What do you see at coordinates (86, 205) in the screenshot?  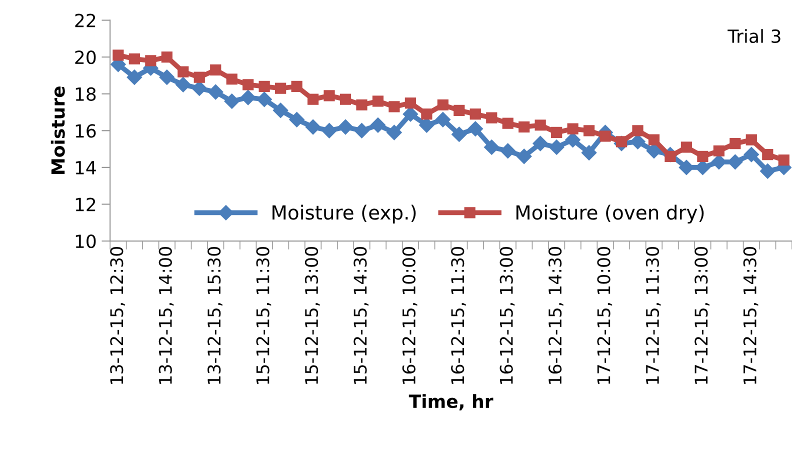 I see `y-tick-label: 12` at bounding box center [86, 205].